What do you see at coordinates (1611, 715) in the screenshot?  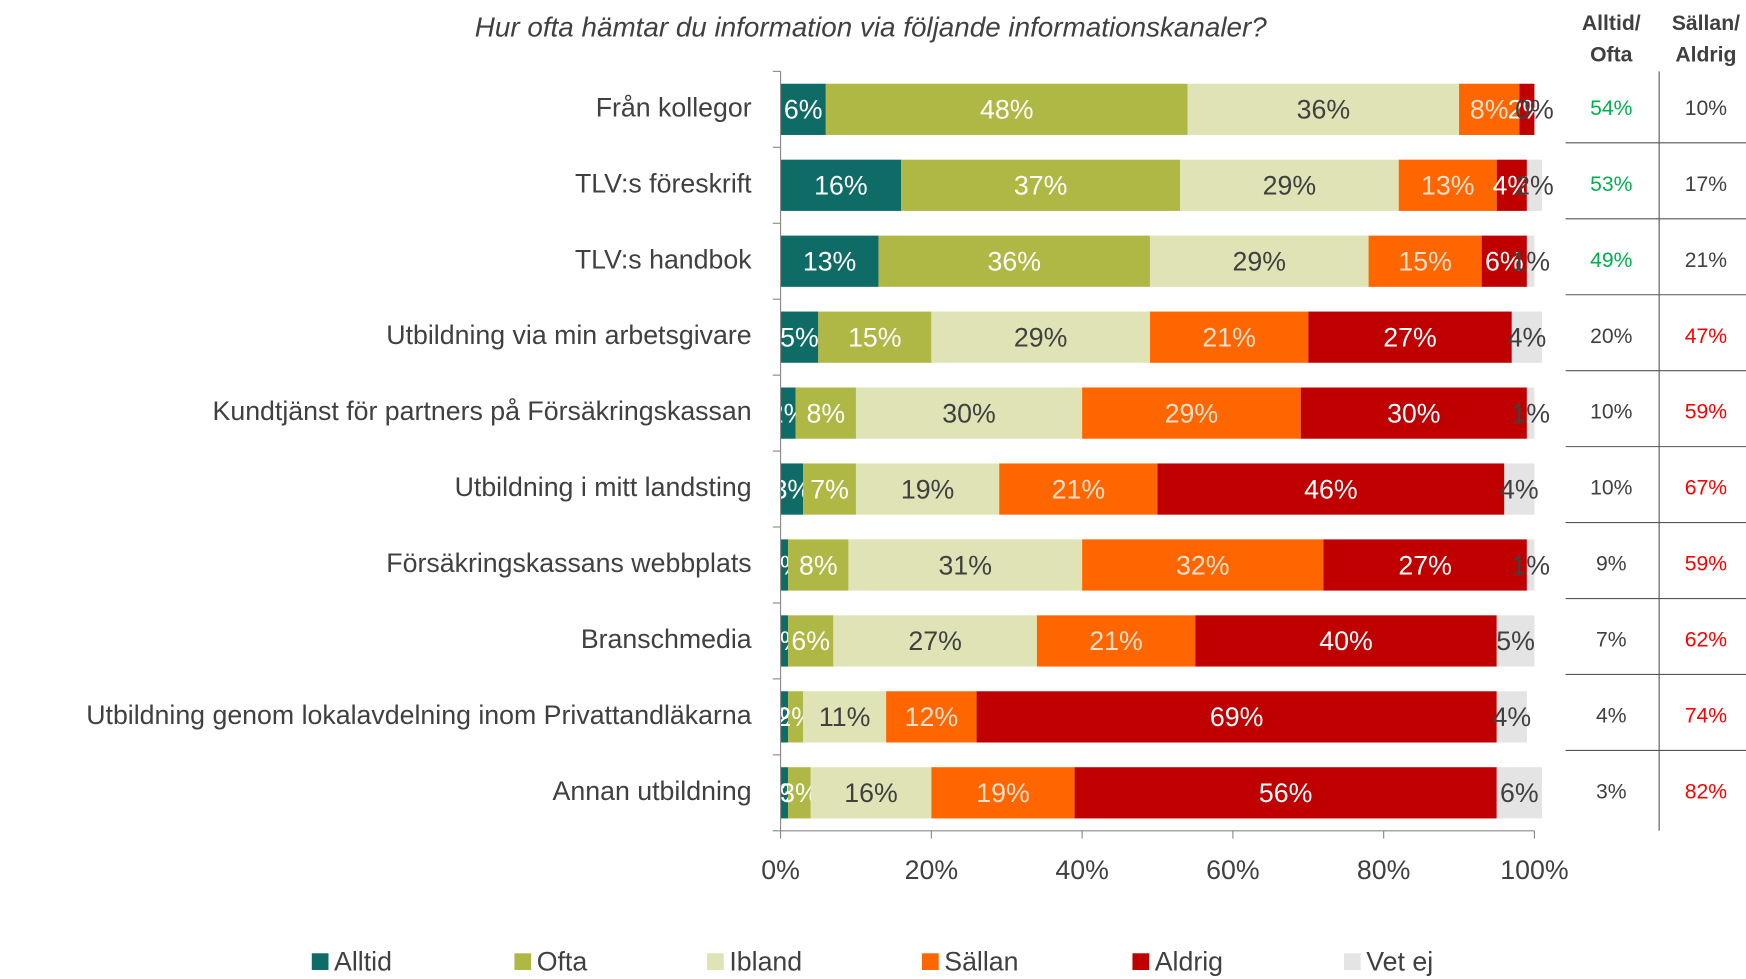 I see `table-cell: 4%` at bounding box center [1611, 715].